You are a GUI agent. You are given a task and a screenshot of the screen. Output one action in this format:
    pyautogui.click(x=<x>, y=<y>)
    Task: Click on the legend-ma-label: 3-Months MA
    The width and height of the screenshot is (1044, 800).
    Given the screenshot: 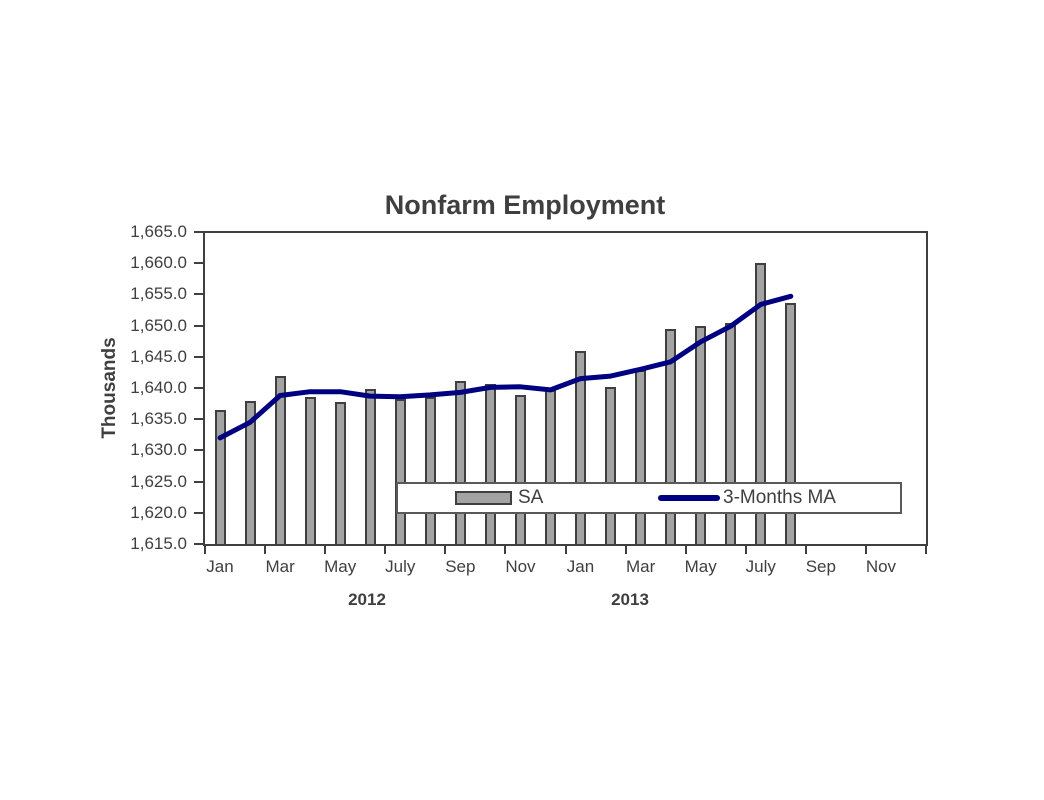 What is the action you would take?
    pyautogui.click(x=779, y=497)
    